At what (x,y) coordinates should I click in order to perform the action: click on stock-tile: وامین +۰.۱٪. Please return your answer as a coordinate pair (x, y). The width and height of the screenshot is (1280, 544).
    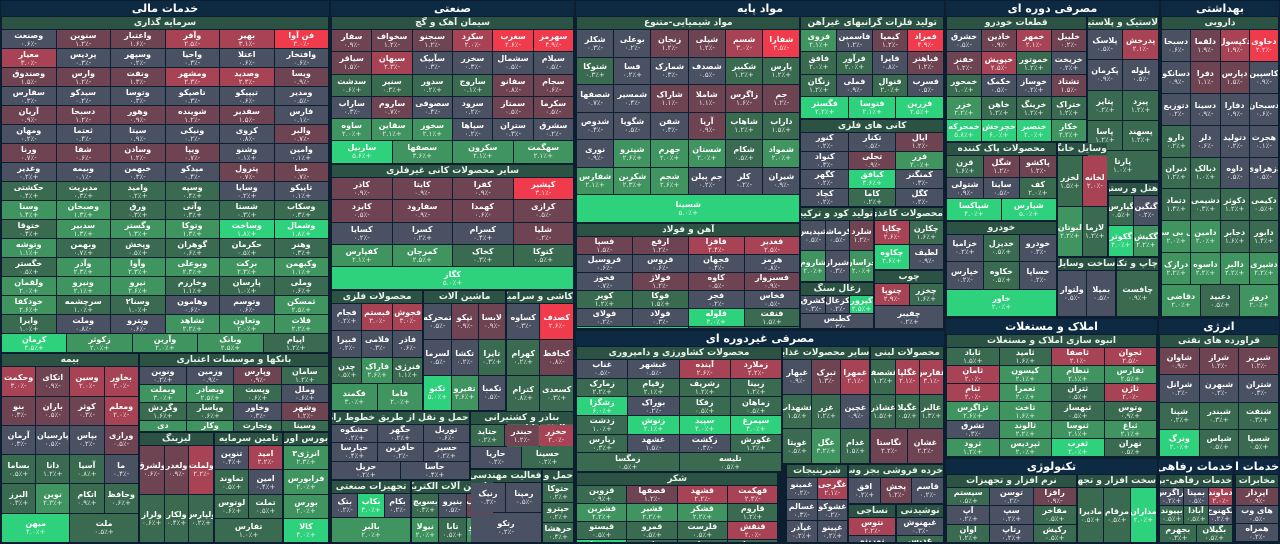
    Looking at the image, I should click on (301, 153).